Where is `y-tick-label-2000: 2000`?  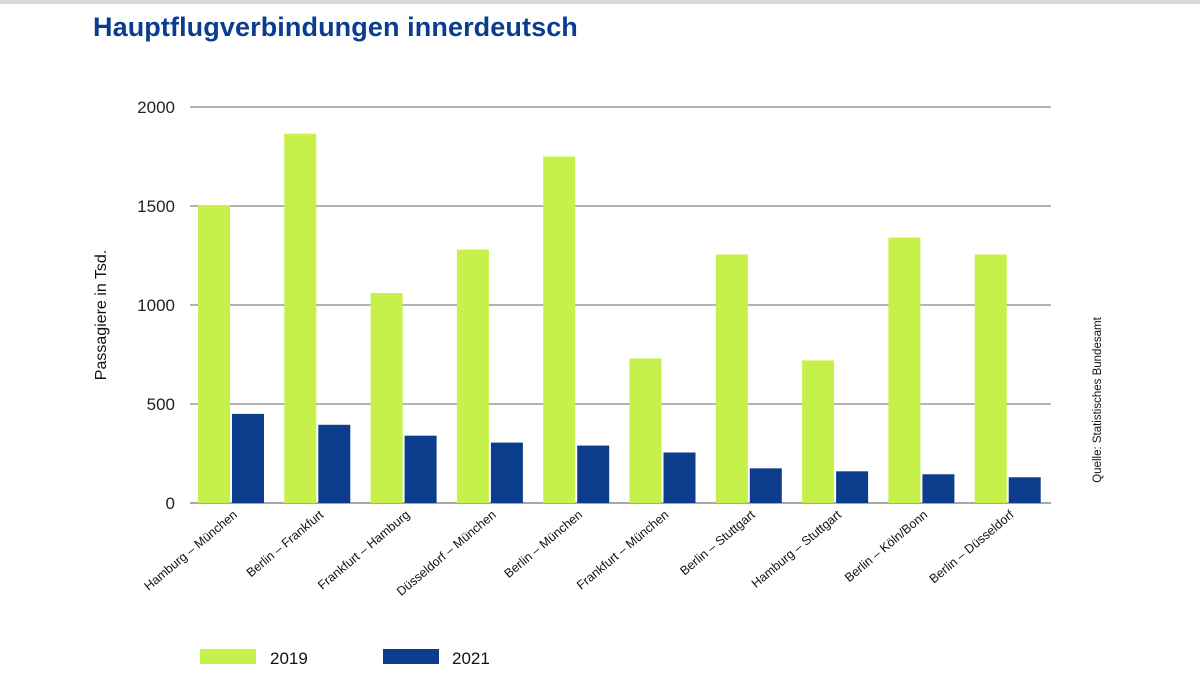
y-tick-label-2000: 2000 is located at coordinates (156, 107).